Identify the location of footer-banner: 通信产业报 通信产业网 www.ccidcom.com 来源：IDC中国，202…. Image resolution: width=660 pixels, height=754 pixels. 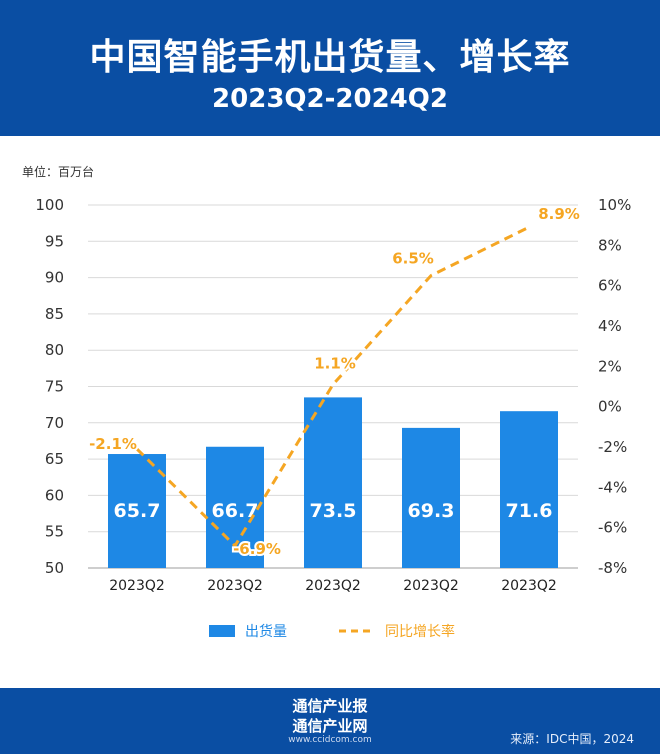
(330, 721).